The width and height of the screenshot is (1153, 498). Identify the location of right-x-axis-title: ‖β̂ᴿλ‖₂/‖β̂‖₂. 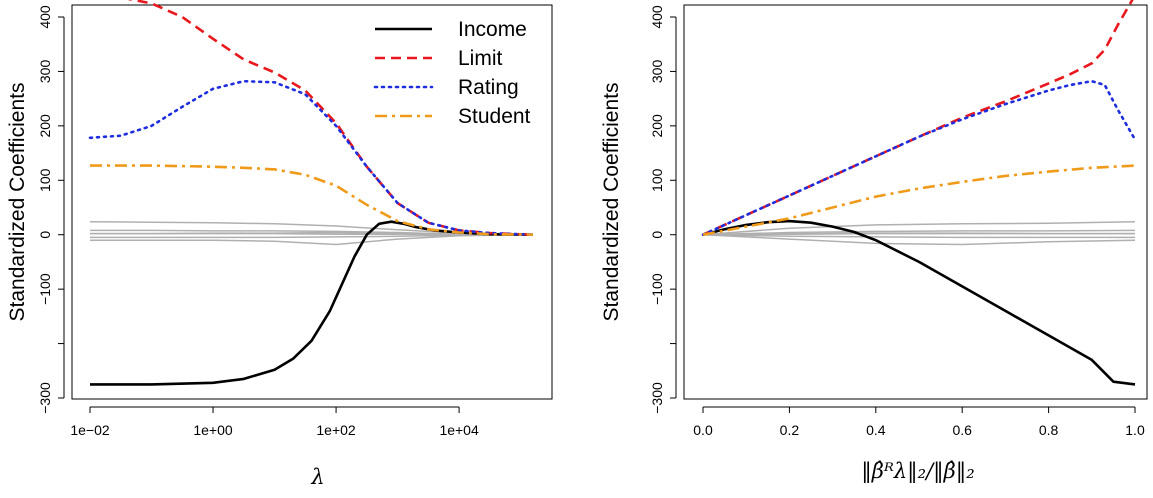
(917, 471).